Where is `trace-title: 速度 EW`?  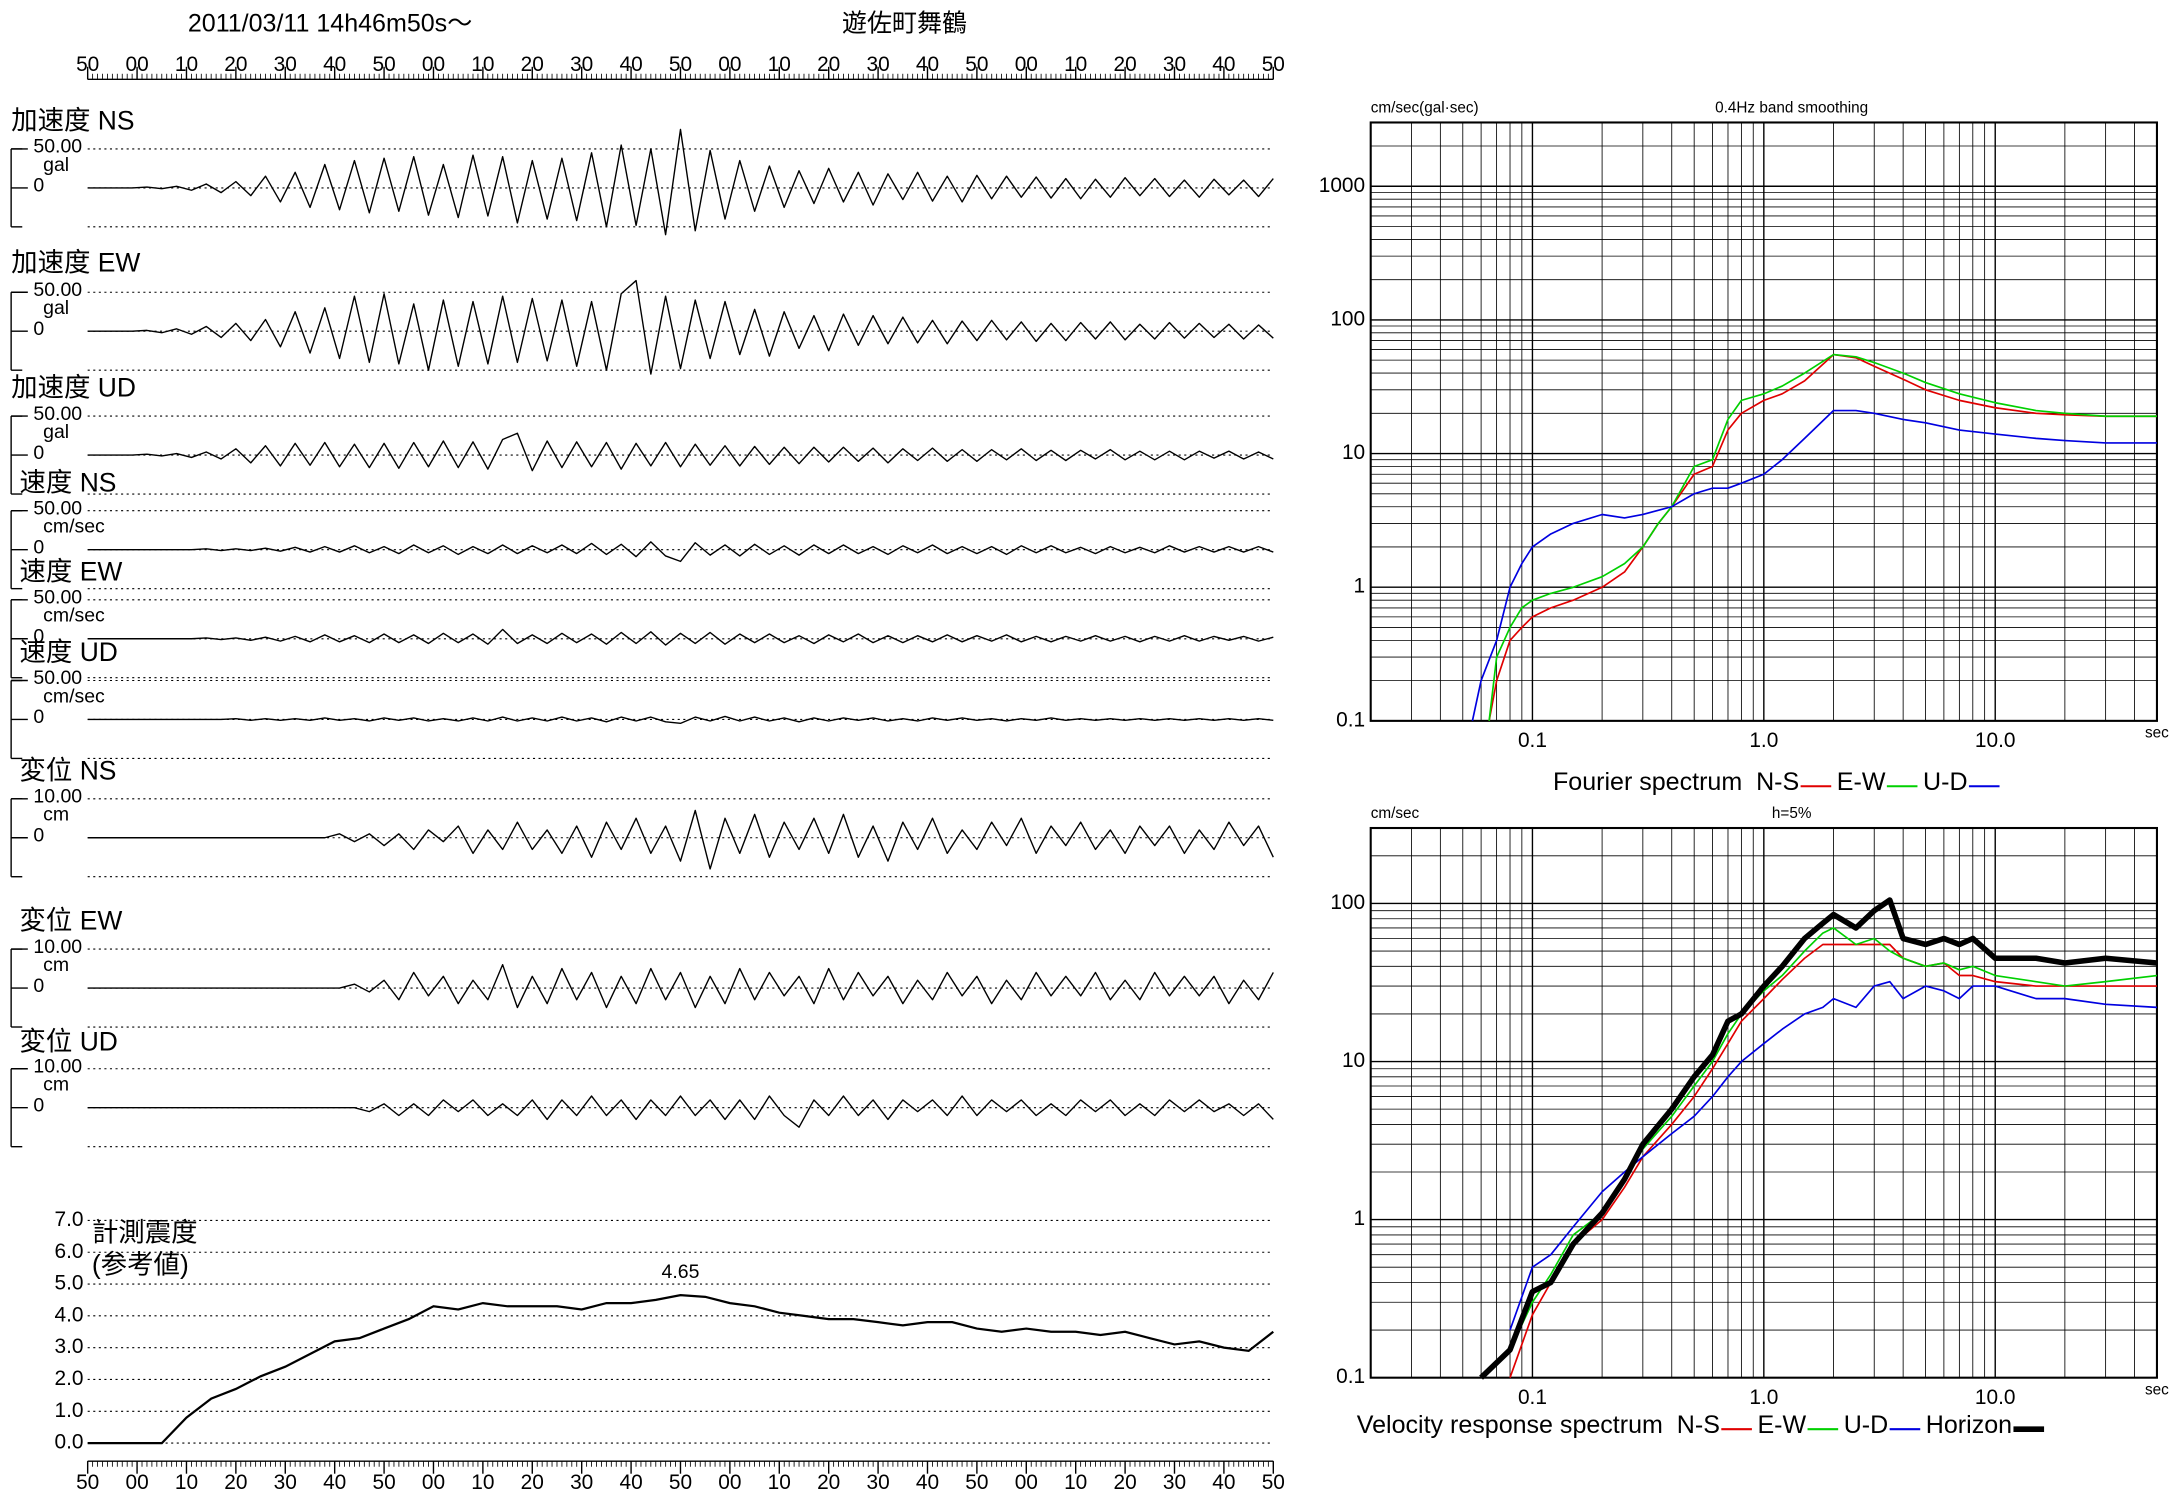 trace-title: 速度 EW is located at coordinates (70, 571).